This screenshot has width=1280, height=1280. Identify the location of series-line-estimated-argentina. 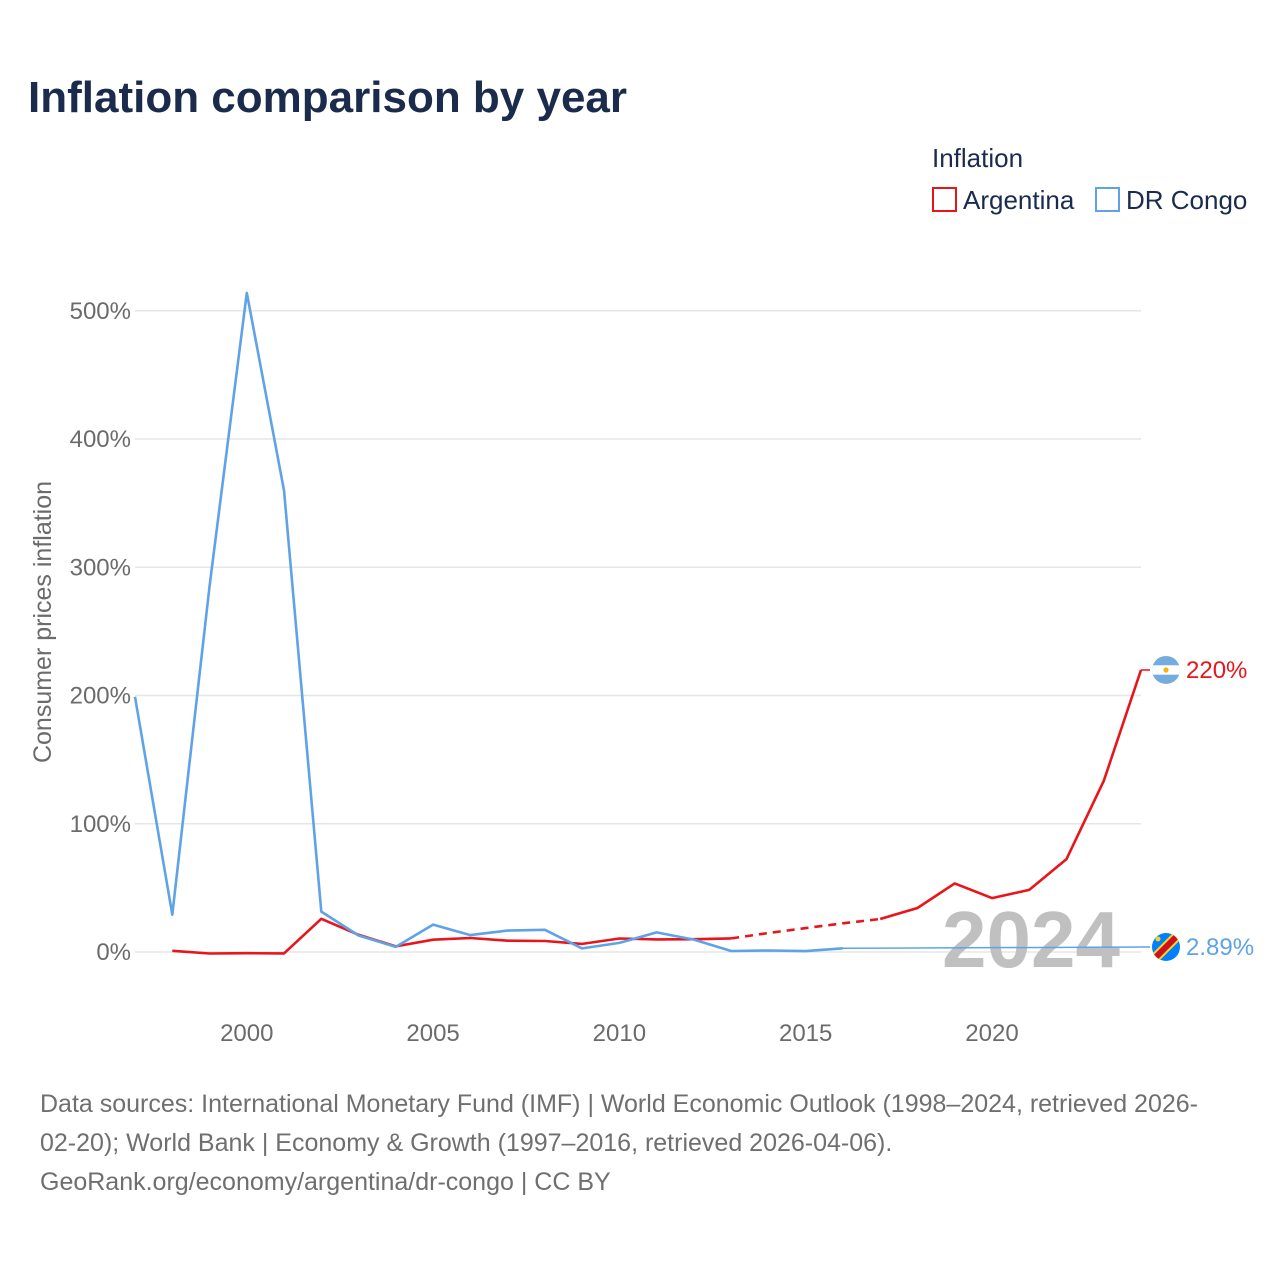
(806, 928).